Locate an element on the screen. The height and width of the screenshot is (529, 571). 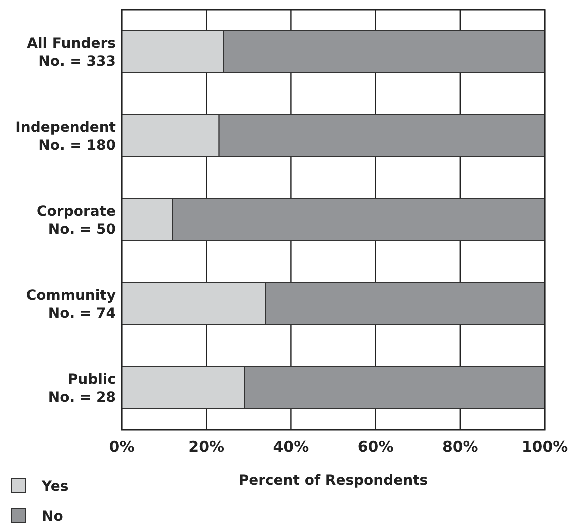
x-tick-label: 20% is located at coordinates (206, 447).